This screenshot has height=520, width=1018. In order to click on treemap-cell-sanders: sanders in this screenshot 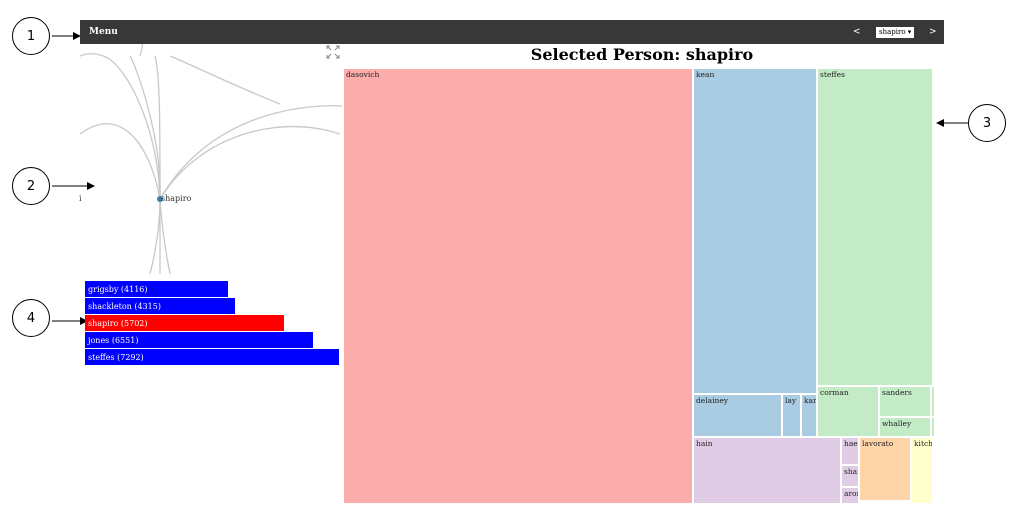, I will do `click(906, 402)`.